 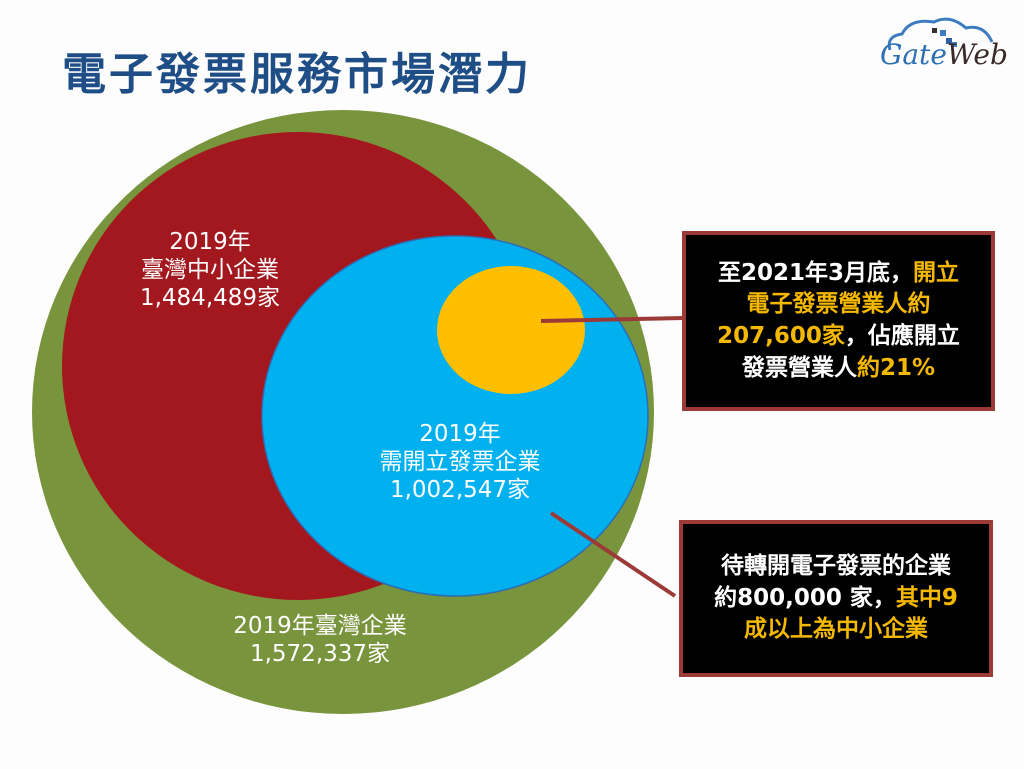 What do you see at coordinates (940, 34) in the screenshot?
I see `cloud-icon` at bounding box center [940, 34].